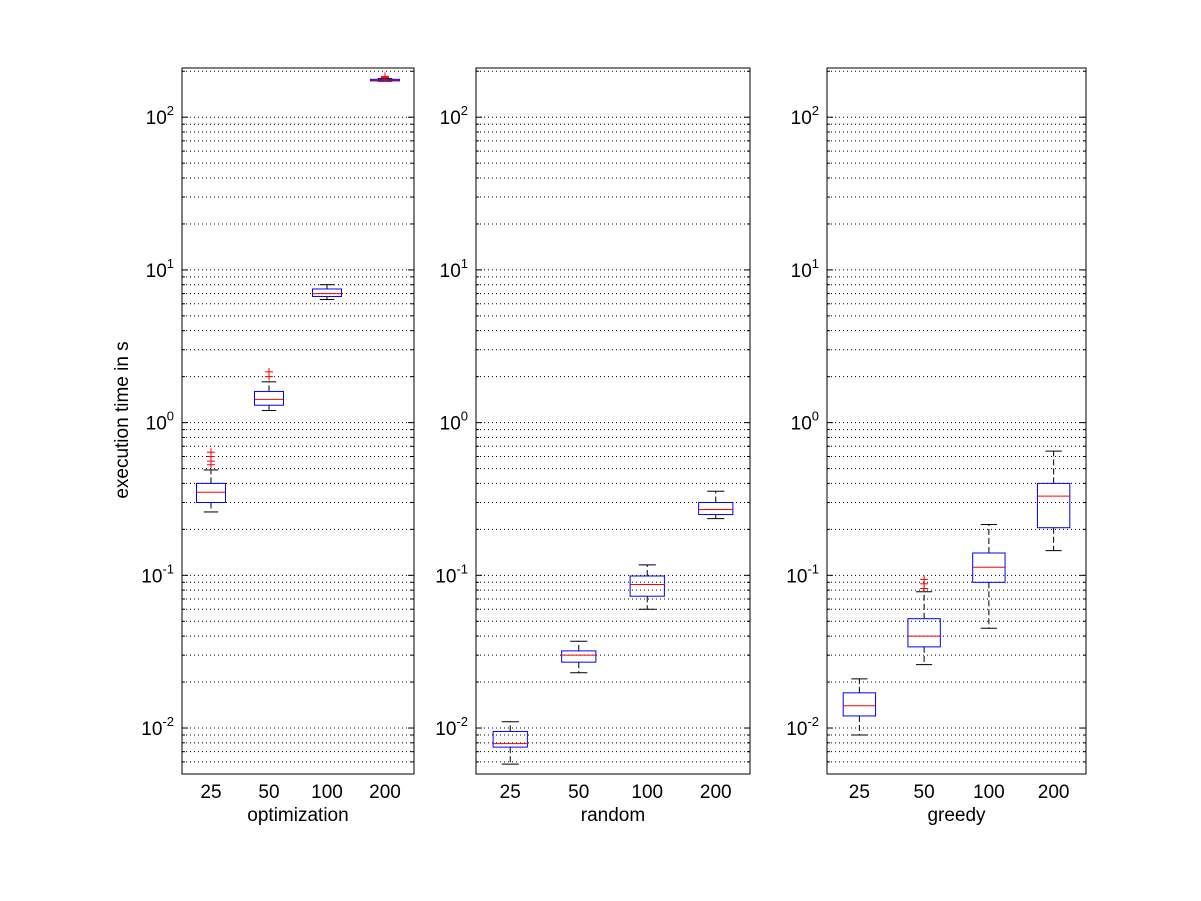 The width and height of the screenshot is (1201, 901). What do you see at coordinates (956, 815) in the screenshot?
I see `x-axis-label: greedy` at bounding box center [956, 815].